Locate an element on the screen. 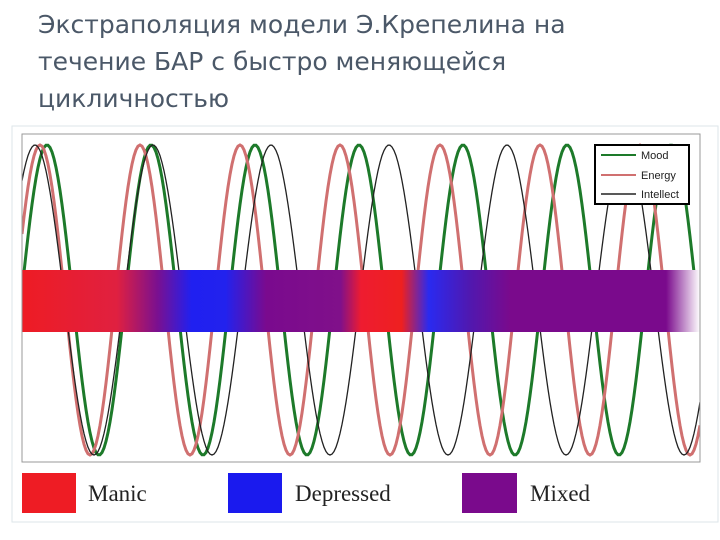  legend-label: Intellect is located at coordinates (660, 195).